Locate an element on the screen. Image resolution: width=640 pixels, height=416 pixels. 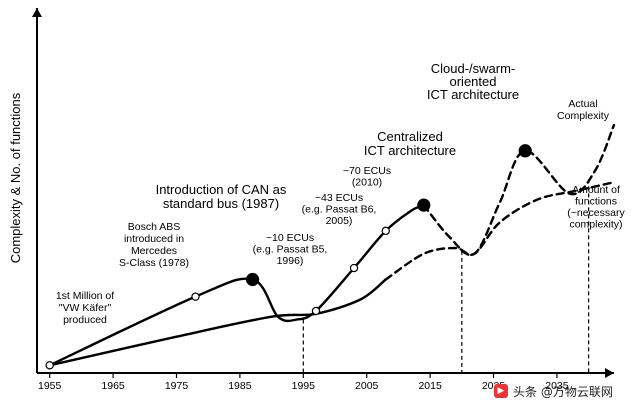
annotation-line: (e.g. Passat B5, is located at coordinates (290, 250).